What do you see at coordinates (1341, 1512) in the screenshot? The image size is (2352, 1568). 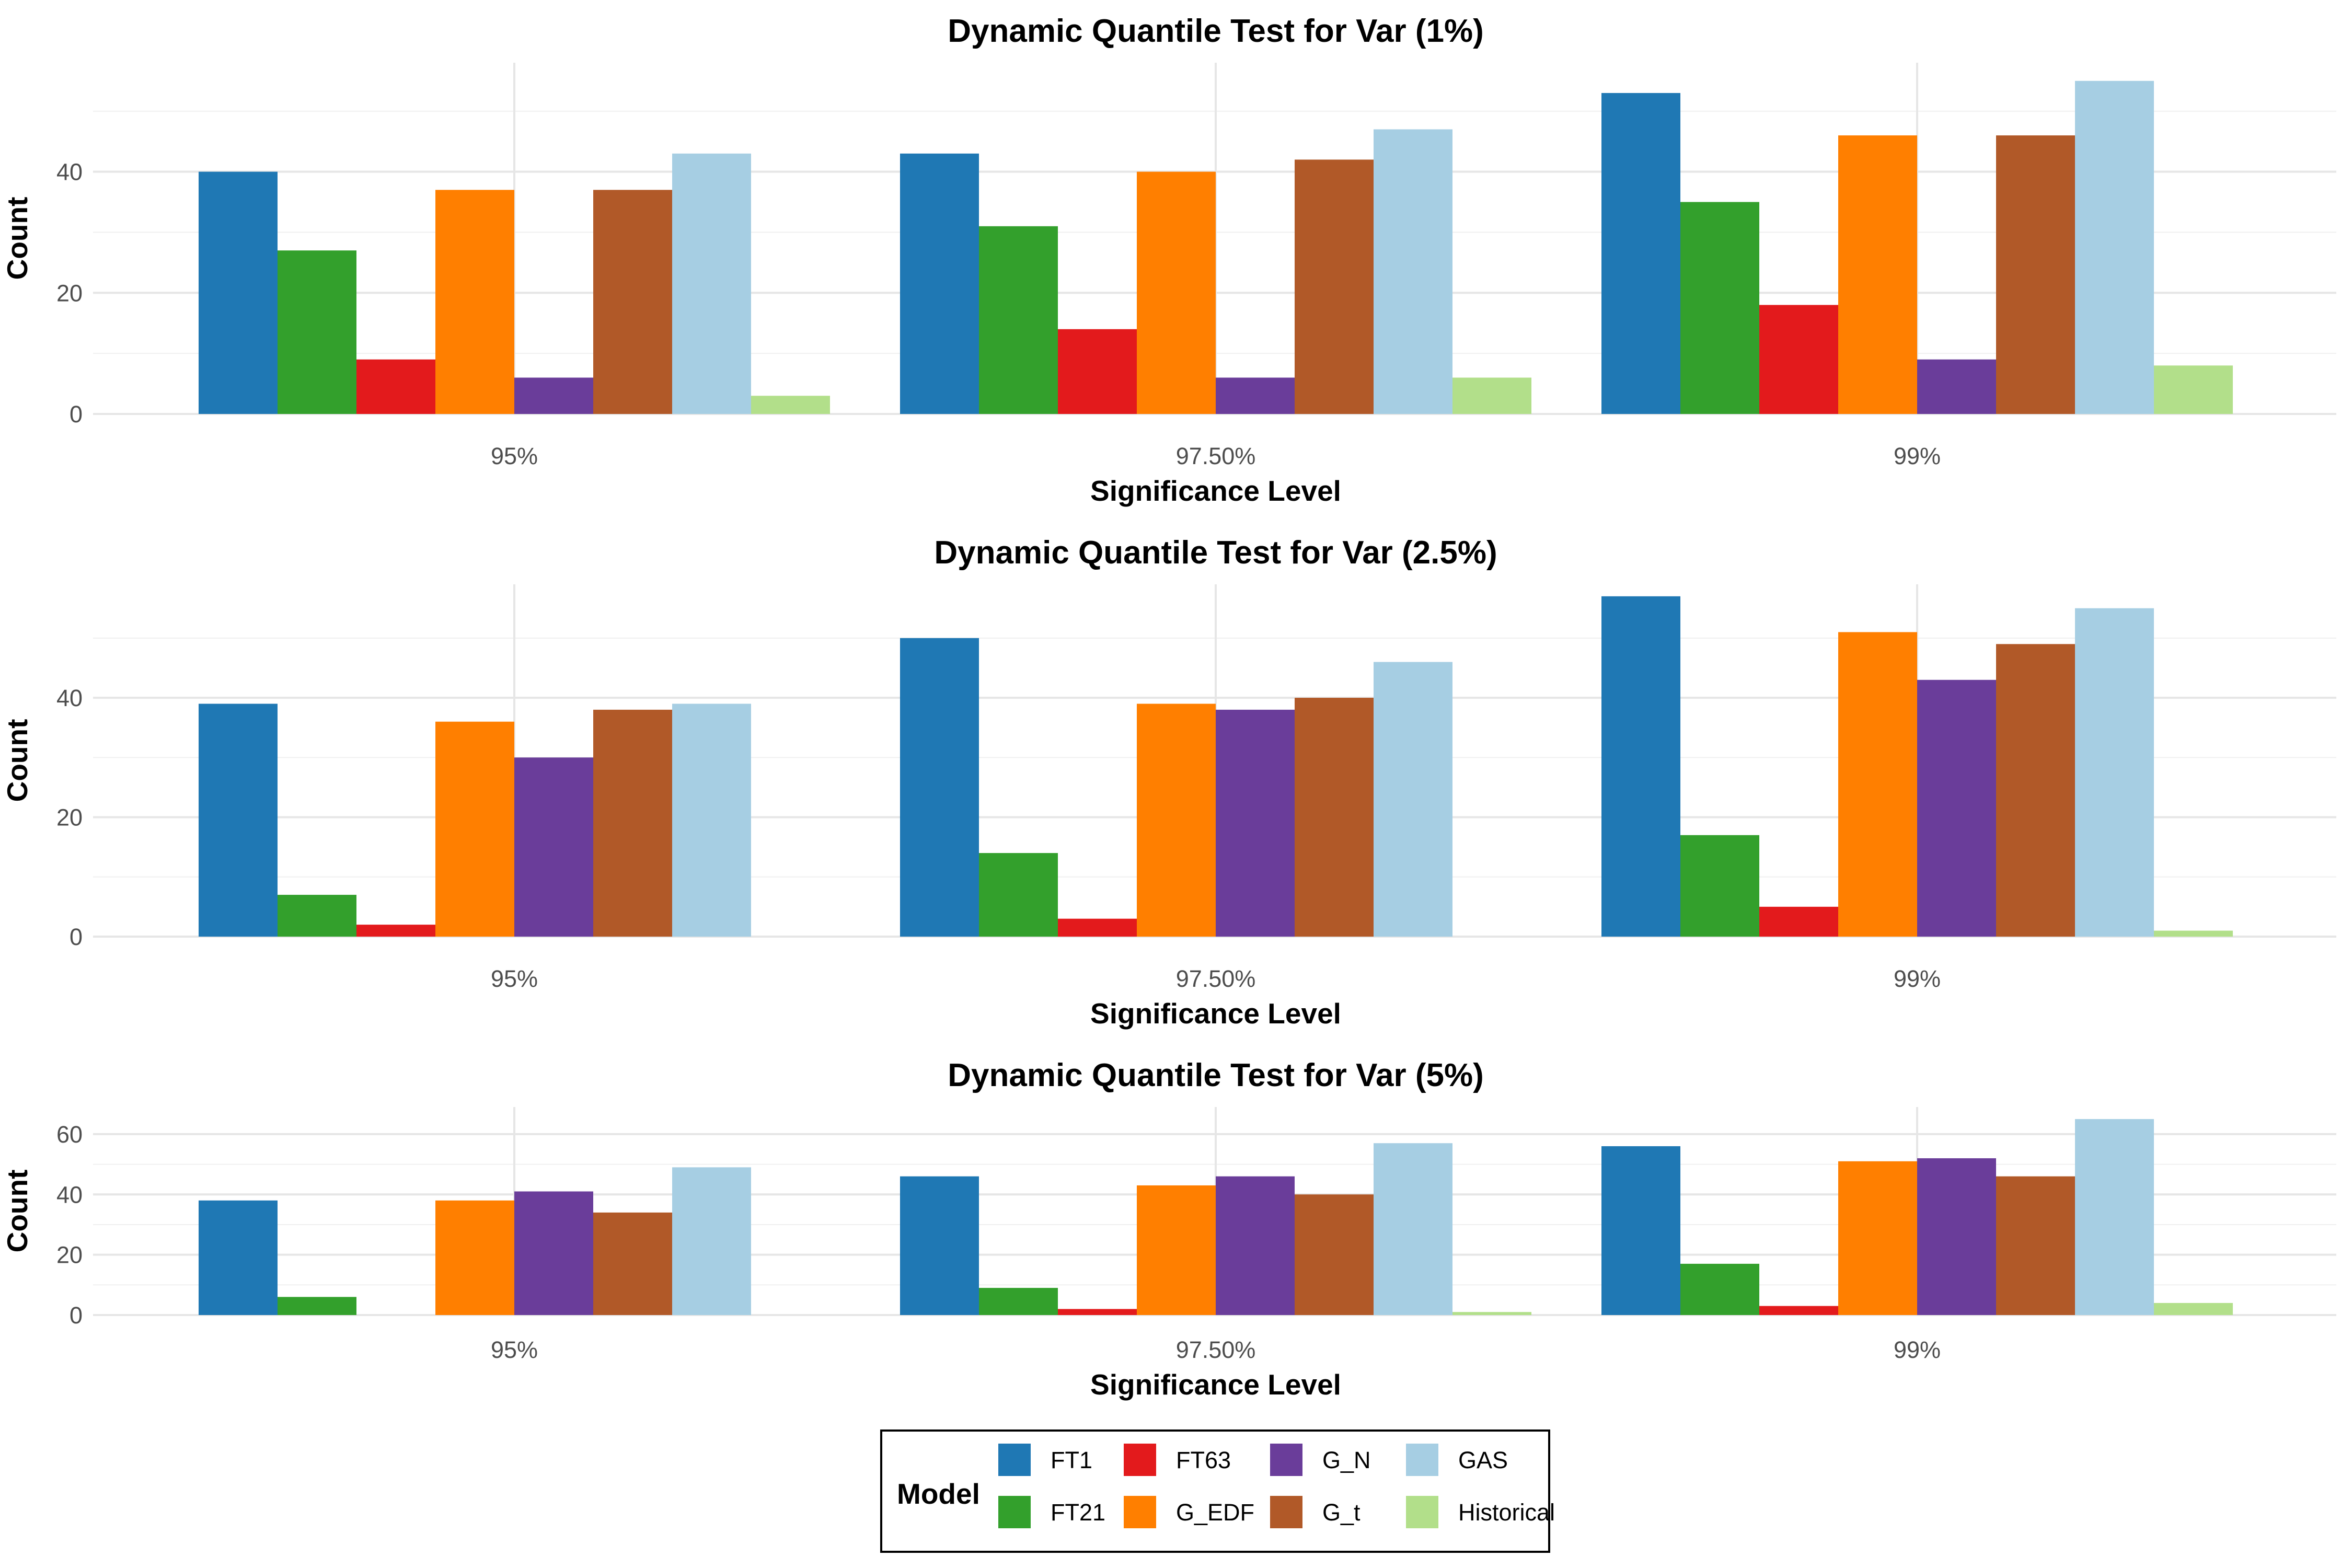 I see `legend-label-G_t: G_t` at bounding box center [1341, 1512].